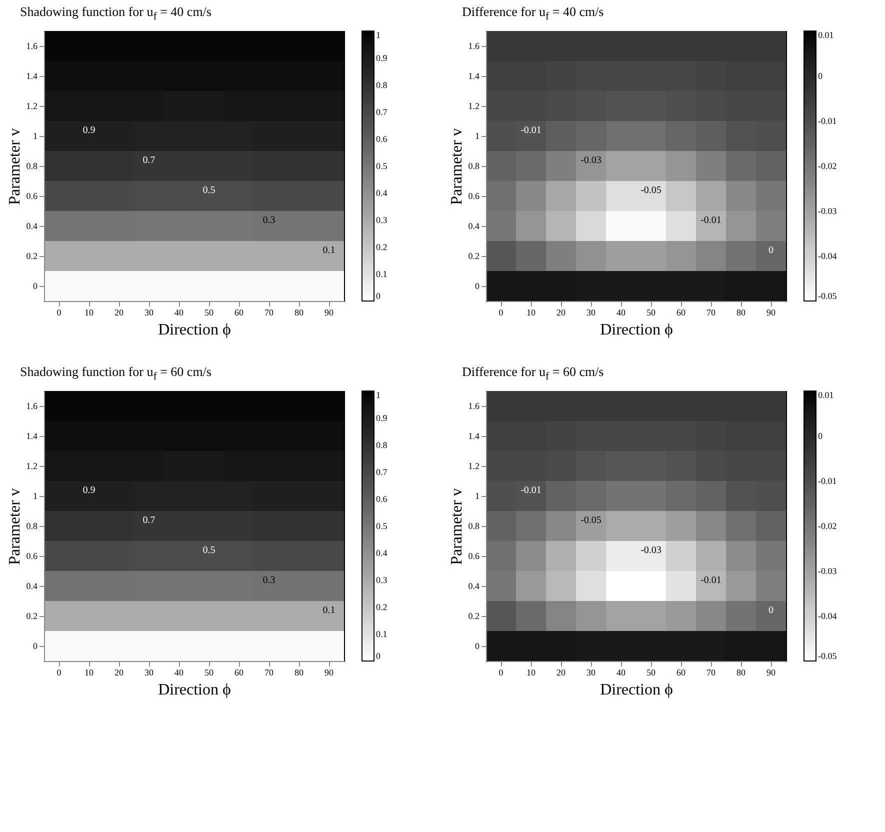 The width and height of the screenshot is (885, 832). I want to click on color-bar-label: 0.4, so click(382, 193).